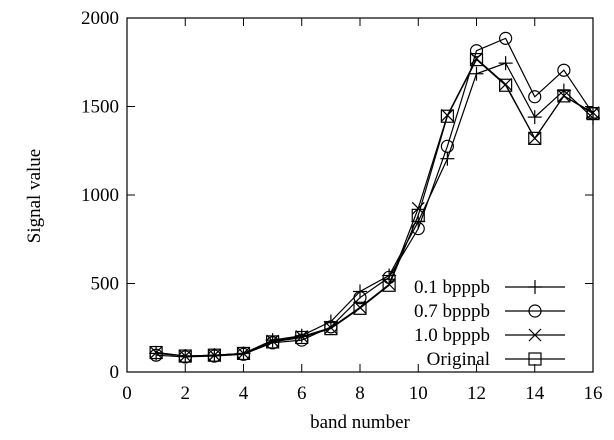  I want to click on y-tick-label: 0, so click(115, 372).